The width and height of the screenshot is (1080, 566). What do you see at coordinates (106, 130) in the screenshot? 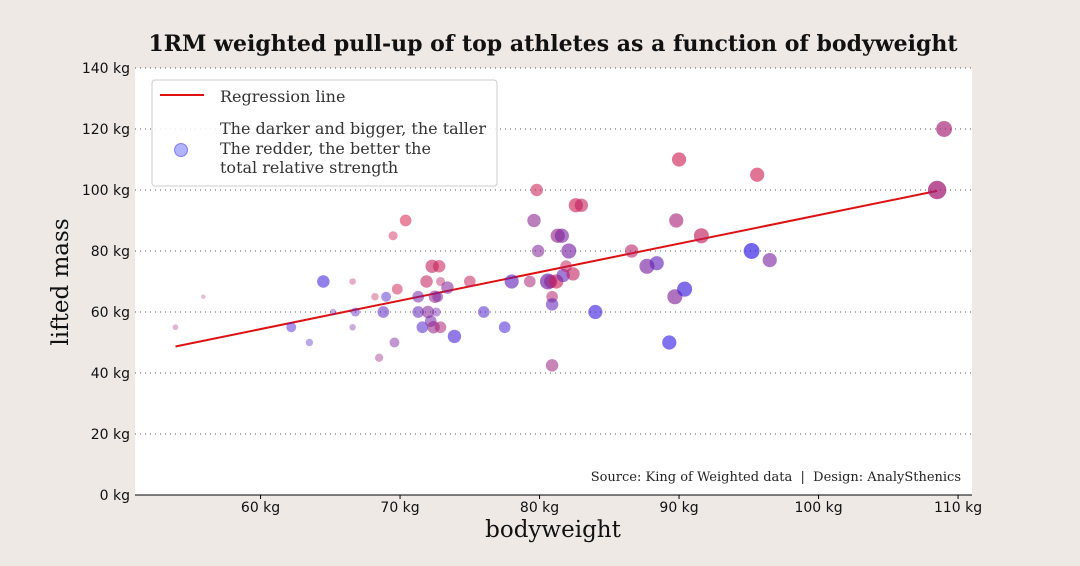
I see `y-tick-label: 120 kg` at bounding box center [106, 130].